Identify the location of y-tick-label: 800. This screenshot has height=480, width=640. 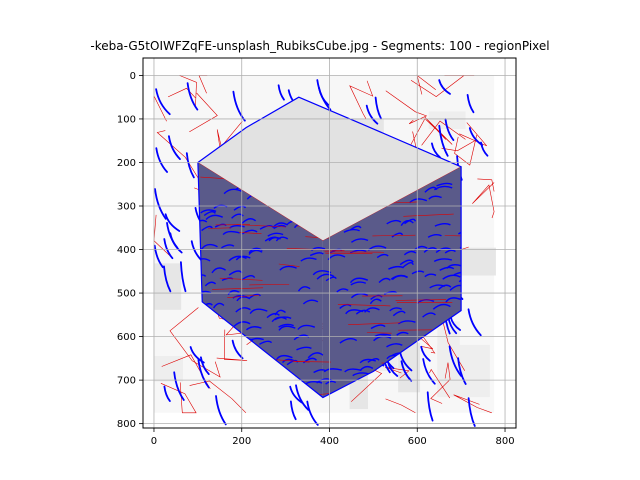
(126, 424).